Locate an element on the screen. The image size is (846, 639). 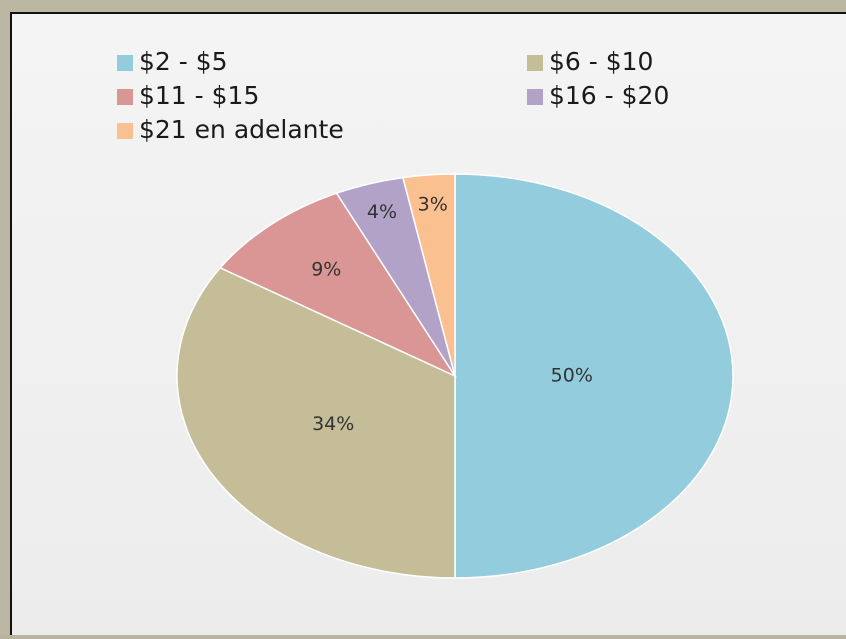
legend-label: $11 - $15 is located at coordinates (199, 95).